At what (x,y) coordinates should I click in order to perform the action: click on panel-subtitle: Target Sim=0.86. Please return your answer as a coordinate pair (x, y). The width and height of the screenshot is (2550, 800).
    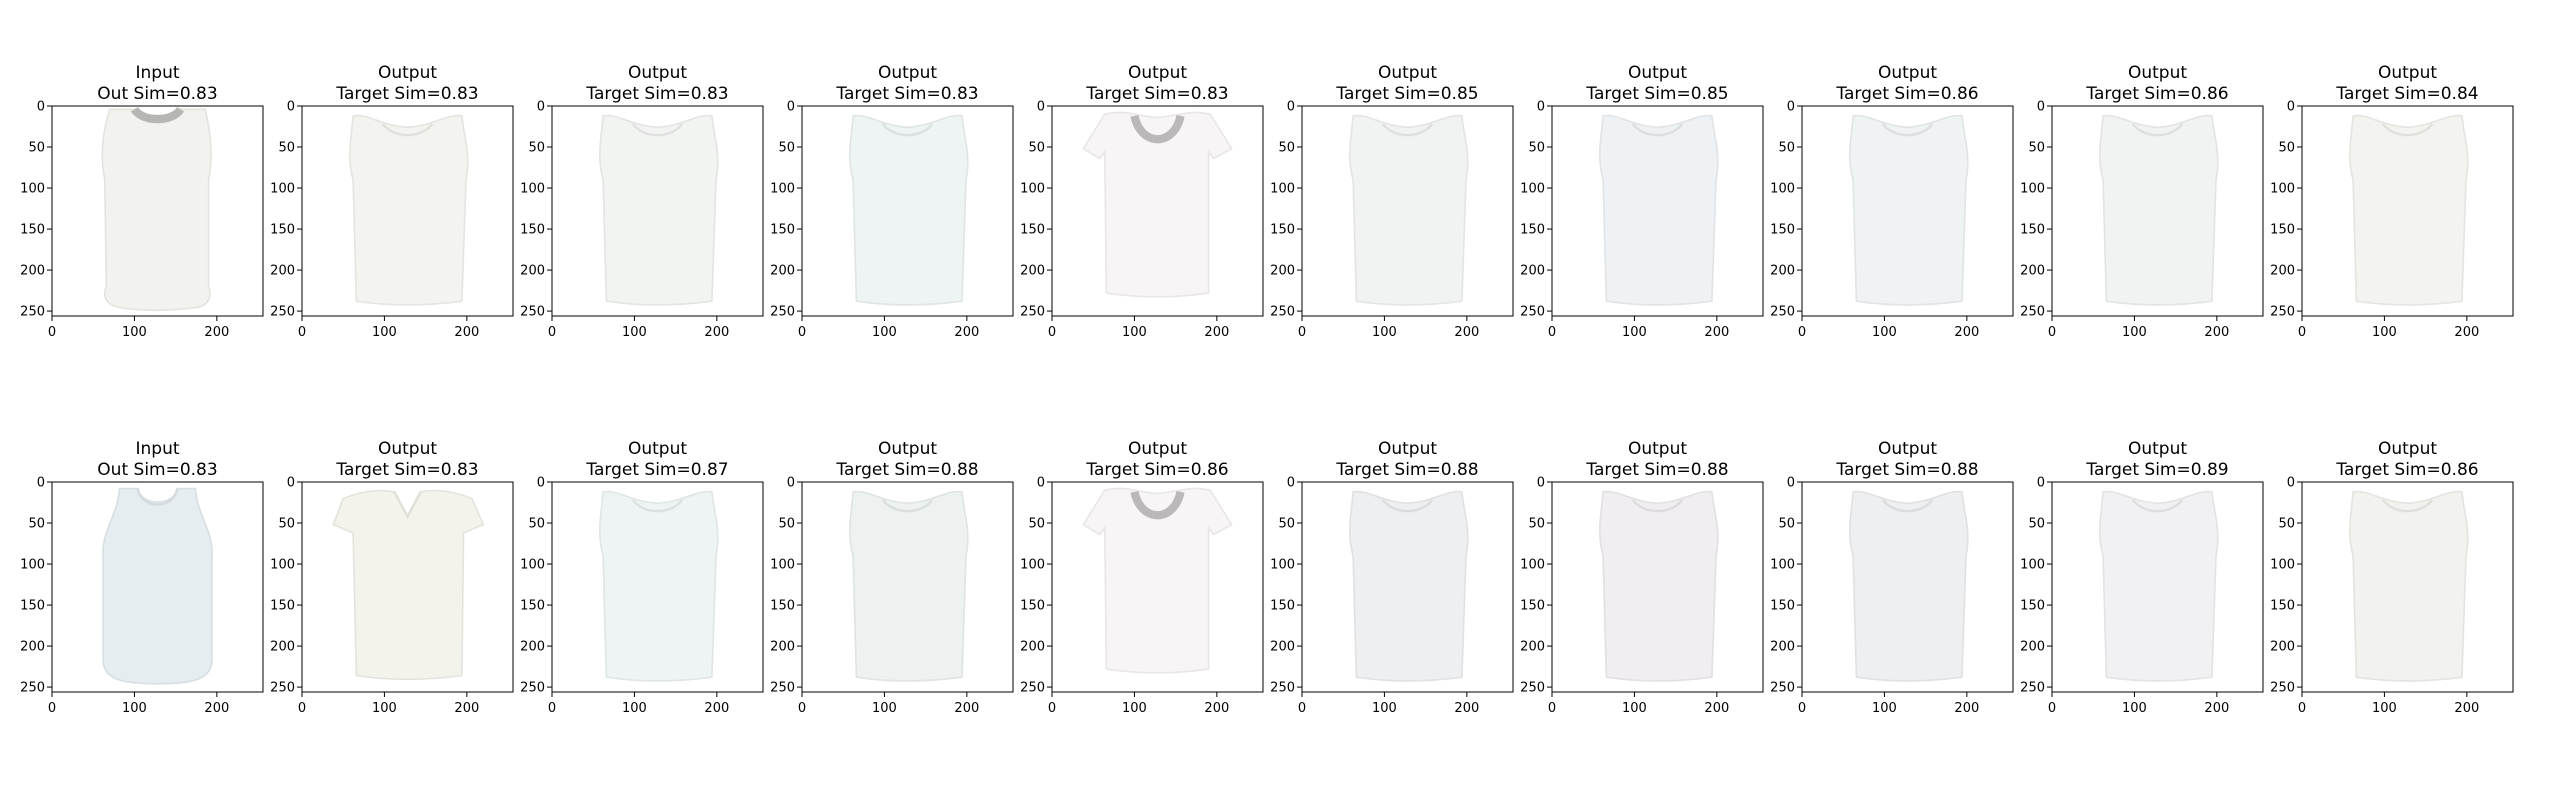
    Looking at the image, I should click on (2406, 470).